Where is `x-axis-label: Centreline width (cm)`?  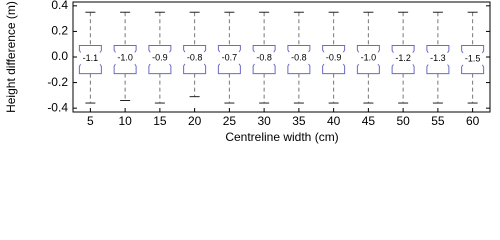 x-axis-label: Centreline width (cm) is located at coordinates (281, 137).